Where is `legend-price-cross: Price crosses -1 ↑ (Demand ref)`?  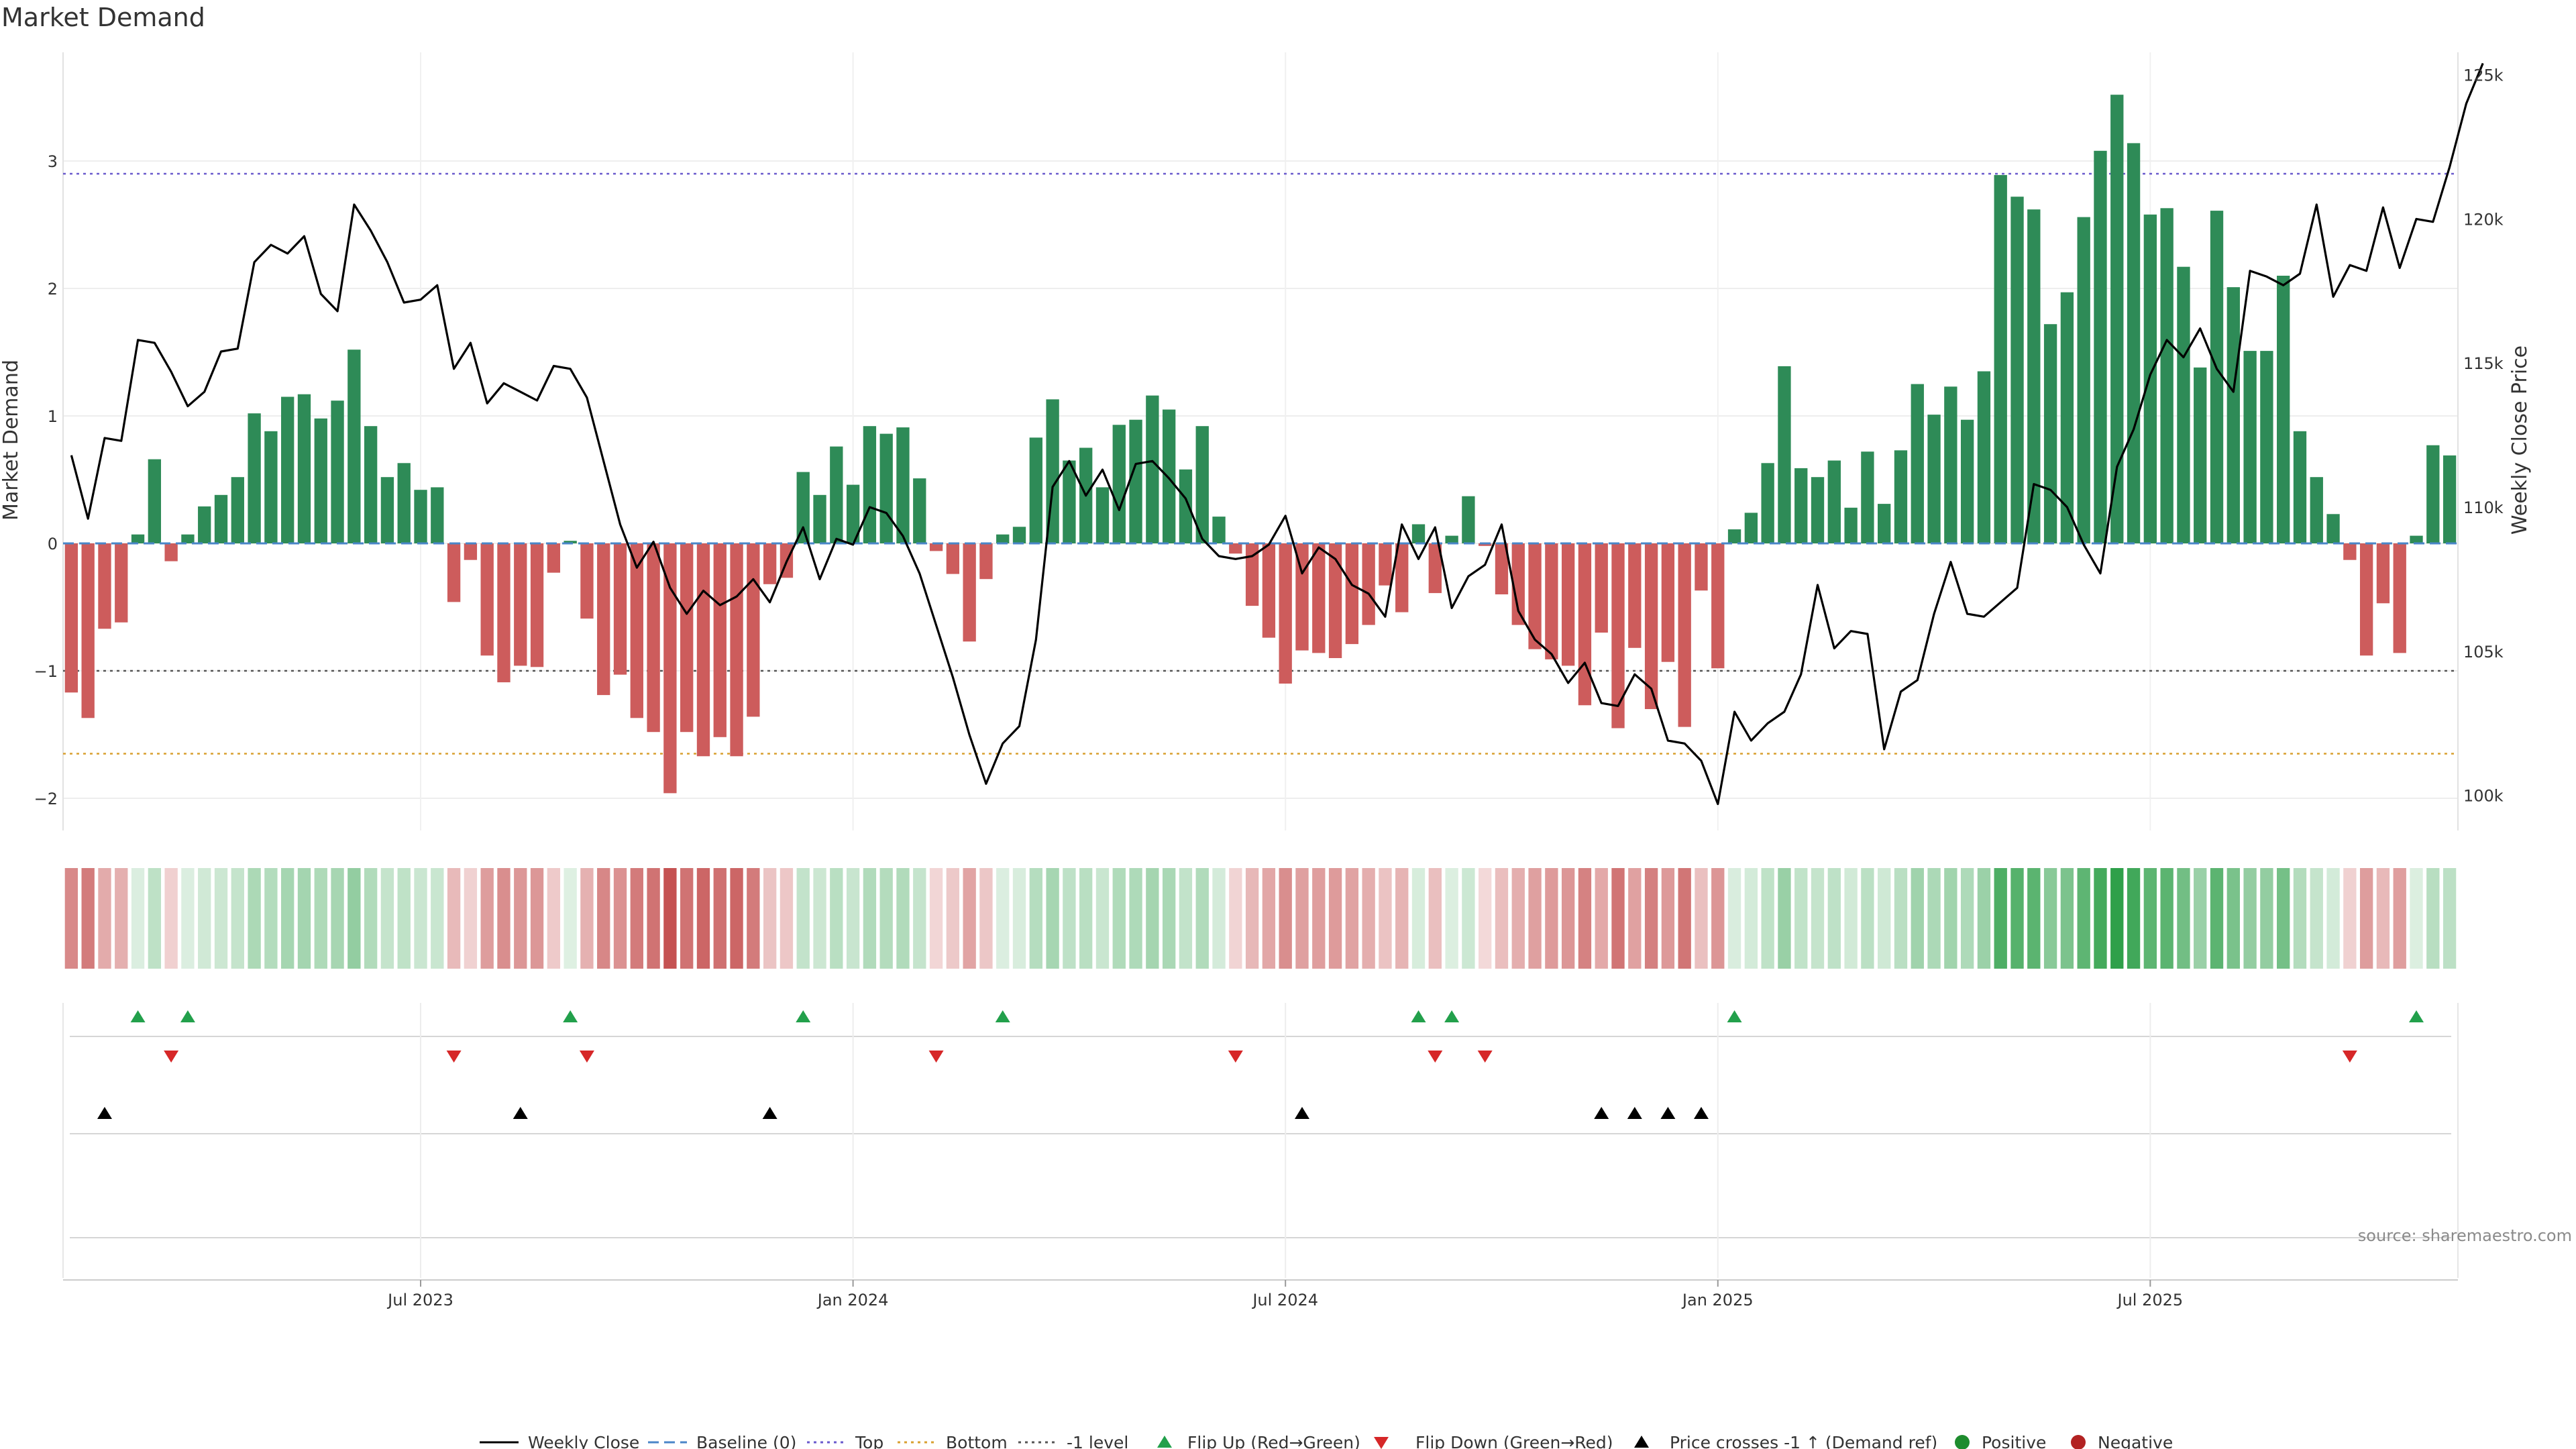 legend-price-cross: Price crosses -1 ↑ (Demand ref) is located at coordinates (1785, 1441).